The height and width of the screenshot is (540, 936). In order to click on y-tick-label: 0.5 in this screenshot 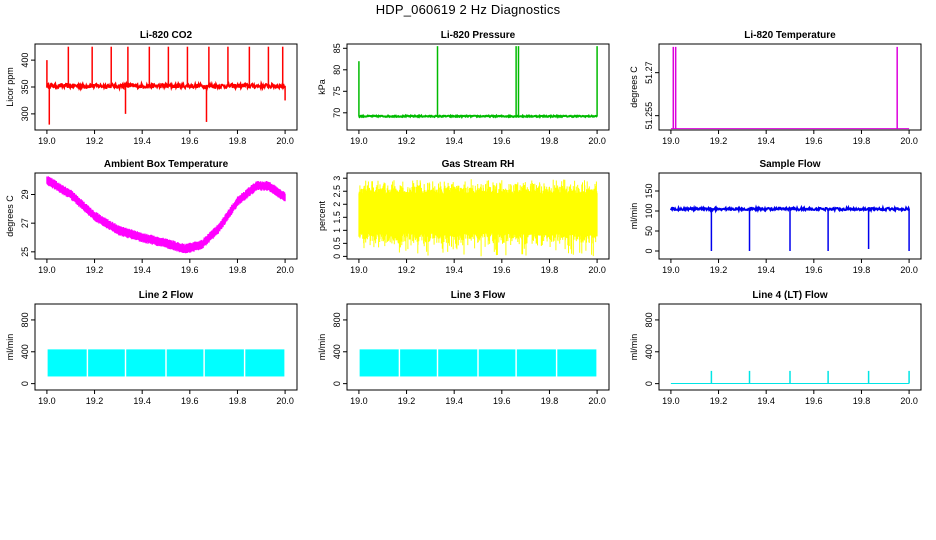, I will do `click(337, 243)`.